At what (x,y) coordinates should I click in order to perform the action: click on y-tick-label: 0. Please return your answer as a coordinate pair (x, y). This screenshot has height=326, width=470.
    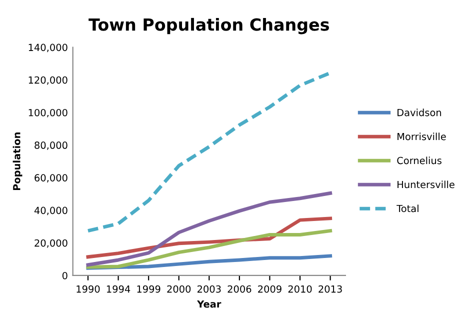
    Looking at the image, I should click on (65, 276).